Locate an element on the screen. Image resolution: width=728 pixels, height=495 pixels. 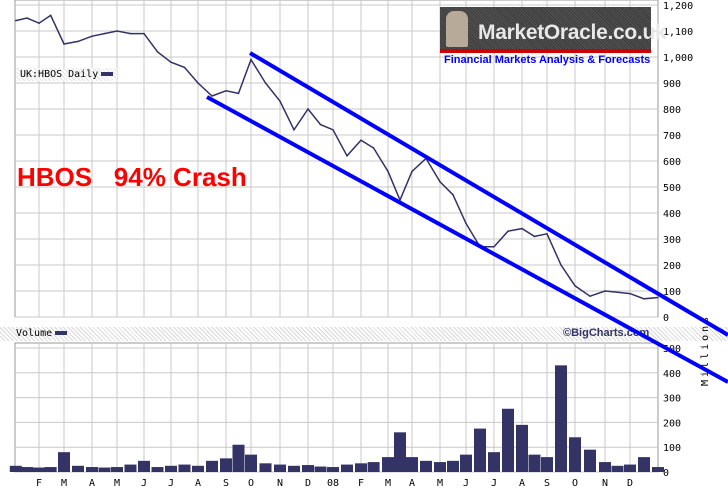
price-y-tick: 200 is located at coordinates (672, 266).